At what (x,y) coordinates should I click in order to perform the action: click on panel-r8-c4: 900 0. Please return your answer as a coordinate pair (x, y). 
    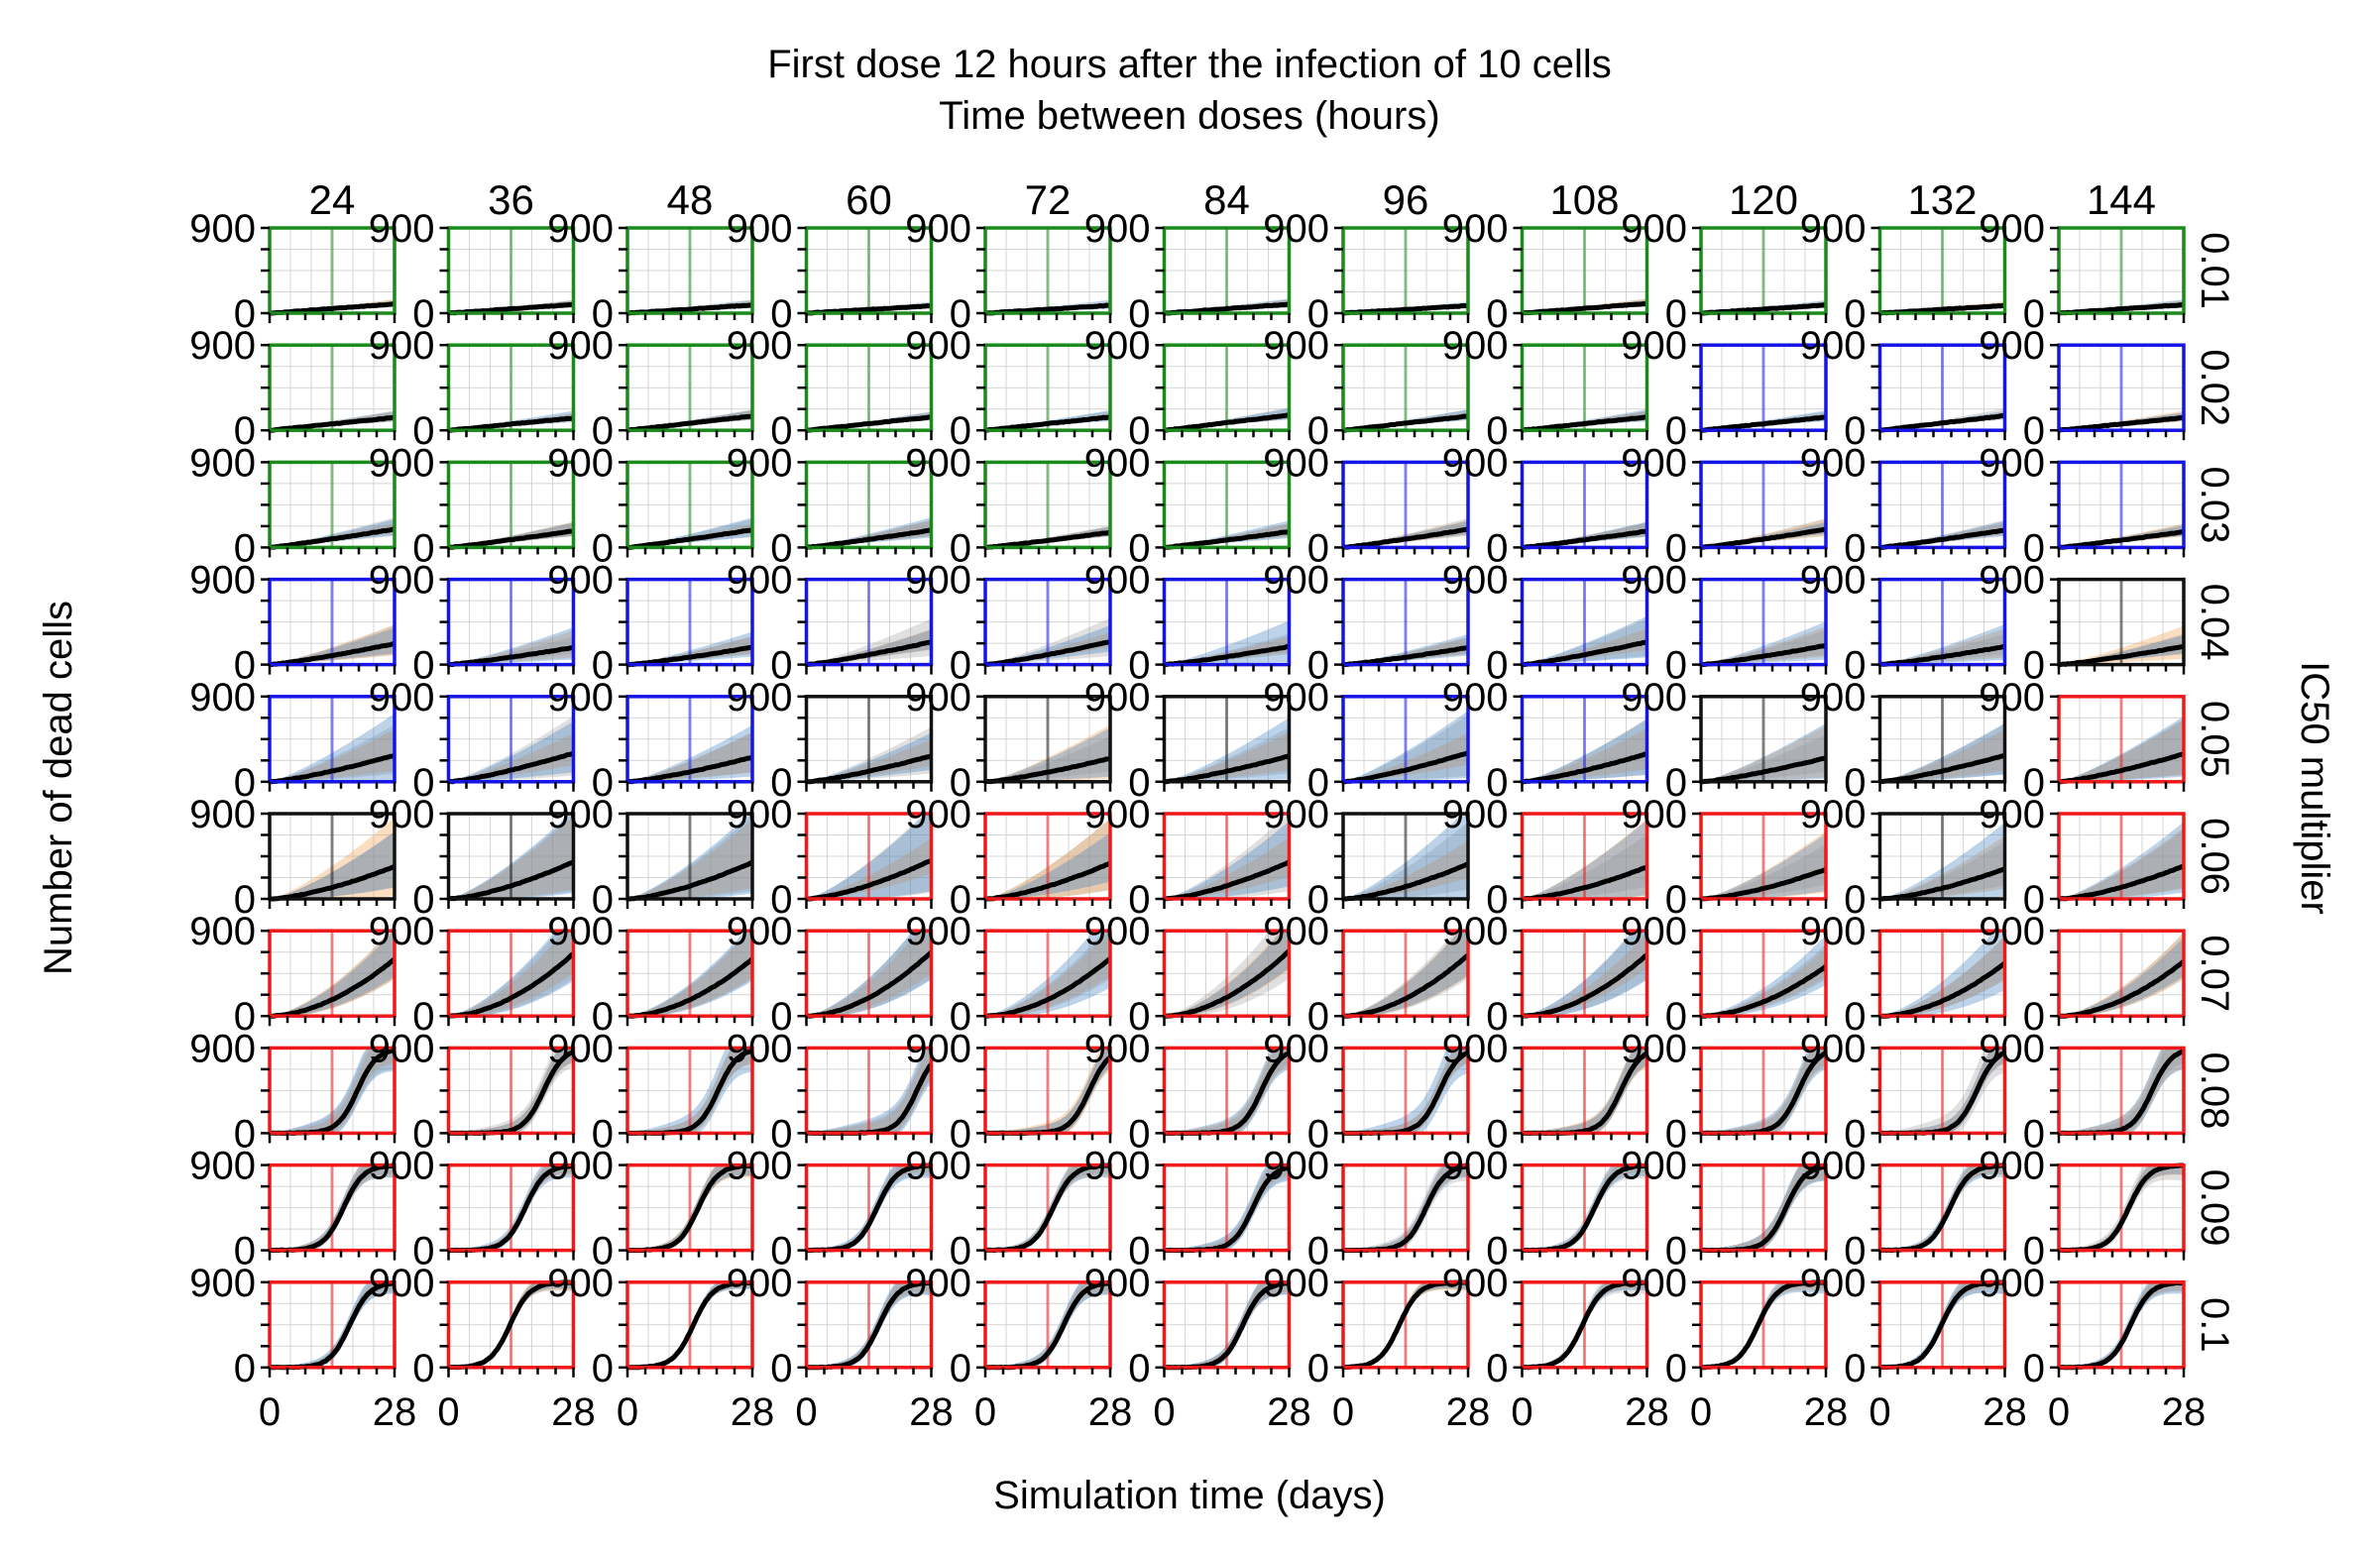
    Looking at the image, I should click on (1008, 1209).